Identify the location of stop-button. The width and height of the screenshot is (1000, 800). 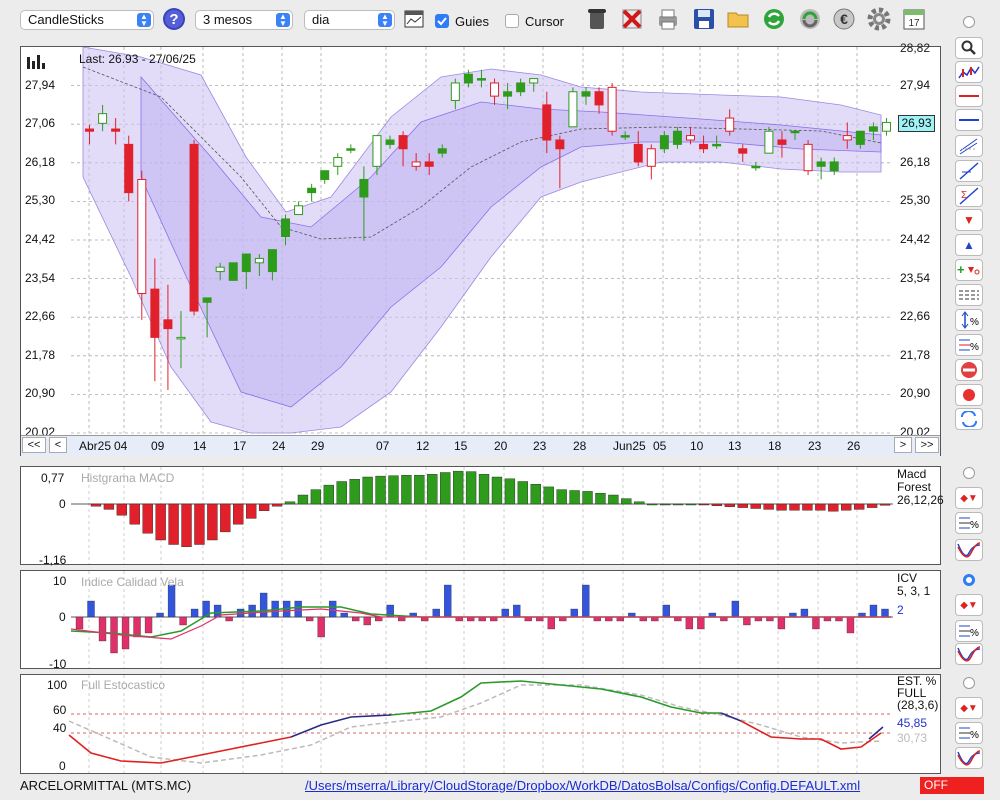
(969, 370).